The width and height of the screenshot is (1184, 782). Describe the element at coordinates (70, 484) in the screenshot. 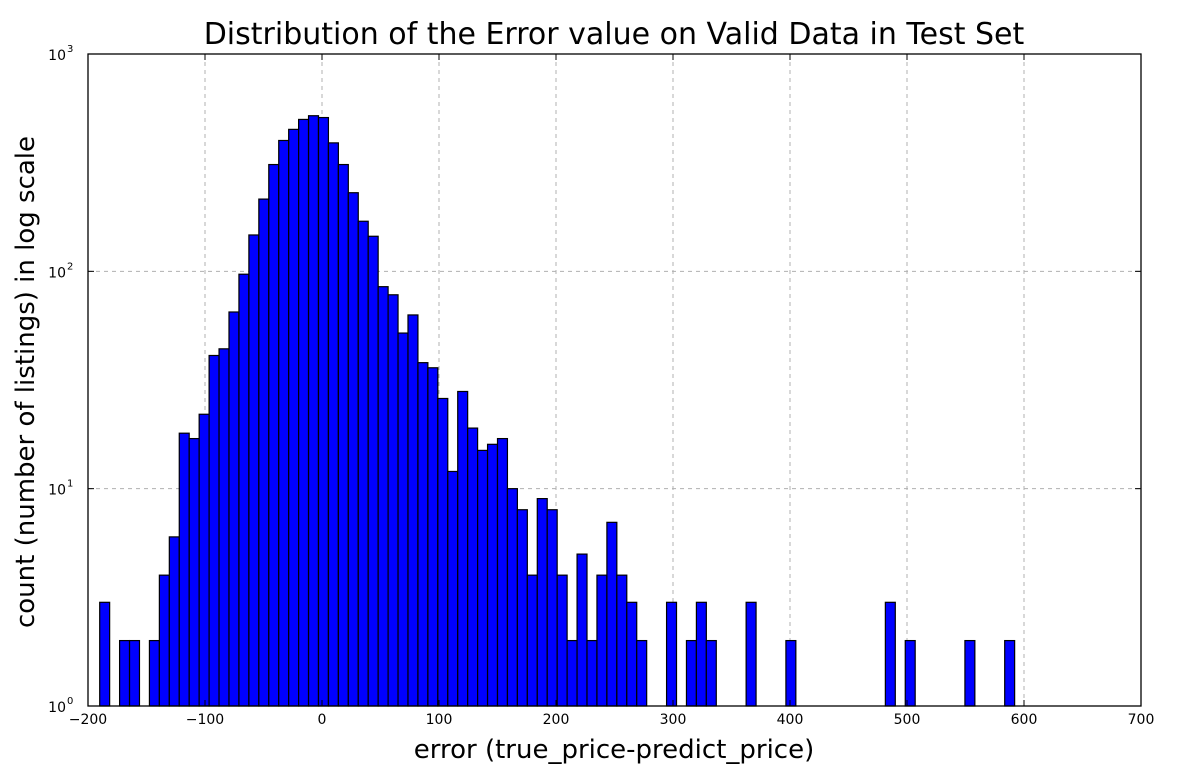

I see `y-tick-exponent: 1` at that location.